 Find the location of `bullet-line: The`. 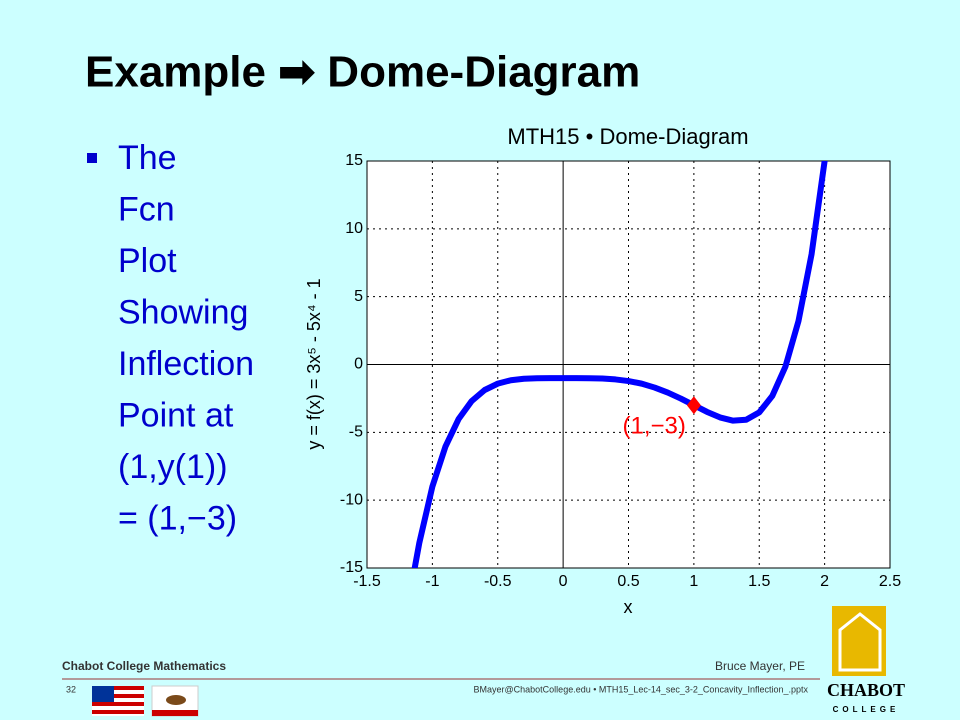

bullet-line: The is located at coordinates (147, 158).